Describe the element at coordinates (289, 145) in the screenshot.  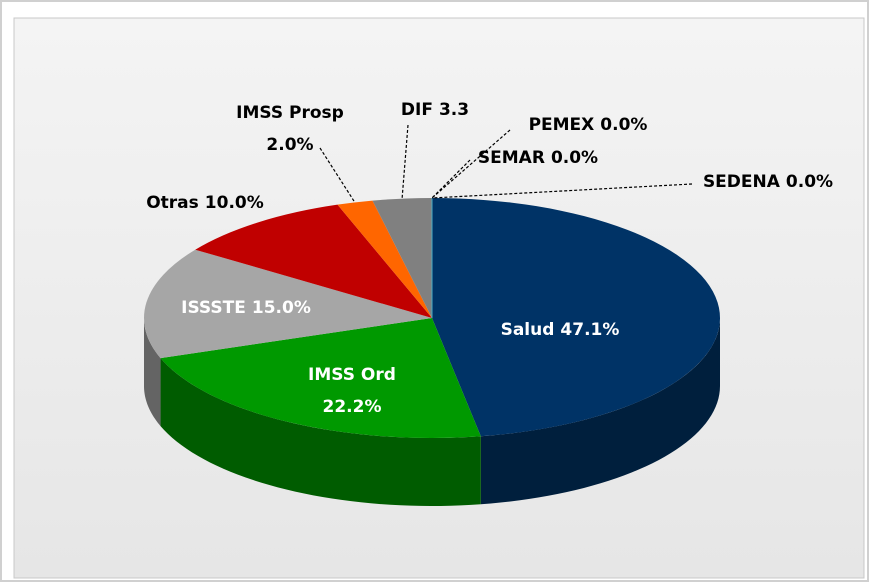
I see `value-label: 2.0%` at that location.